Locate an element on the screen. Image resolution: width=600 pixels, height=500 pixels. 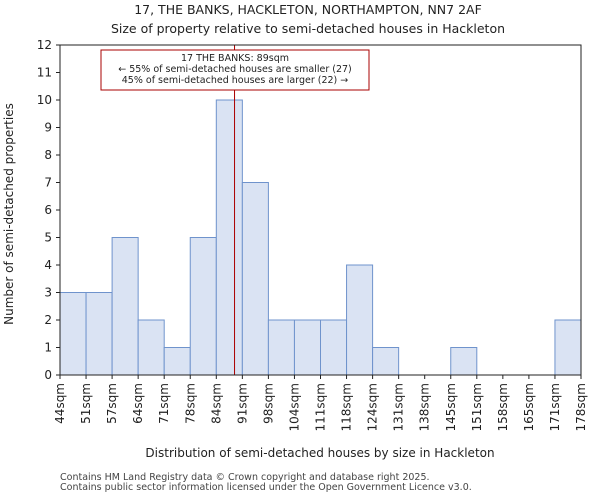
x-tick-label: 57sqm is located at coordinates (112, 403).